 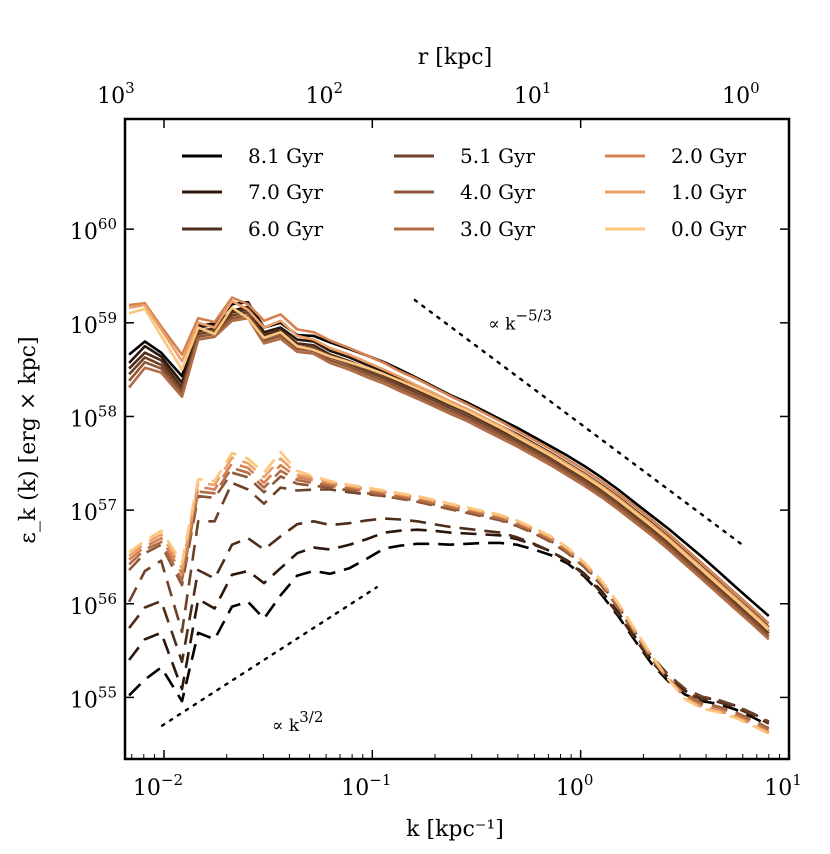 What do you see at coordinates (497, 156) in the screenshot?
I see `legend-label-5-1-gyr: 5.1 Gyr` at bounding box center [497, 156].